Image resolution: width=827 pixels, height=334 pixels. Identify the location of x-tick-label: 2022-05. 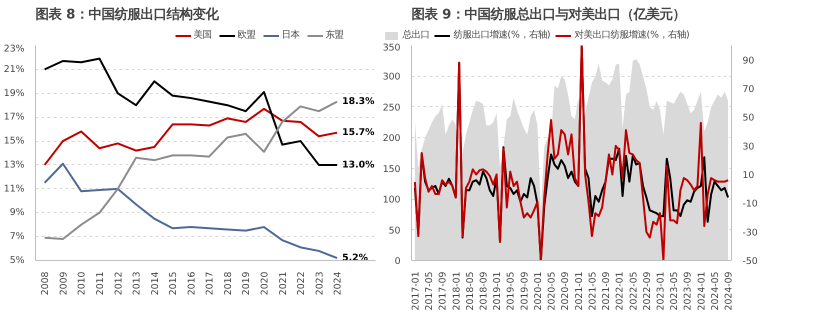
(634, 290).